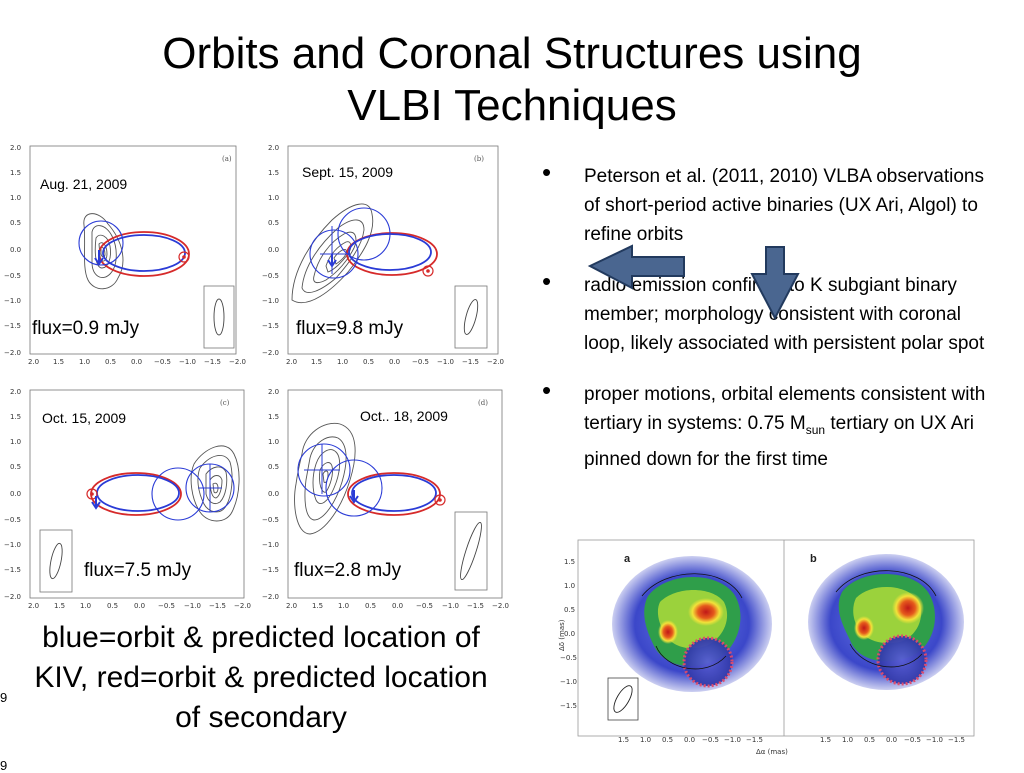 This screenshot has width=1024, height=773. What do you see at coordinates (225, 403) in the screenshot?
I see `panel-letter: (c)` at bounding box center [225, 403].